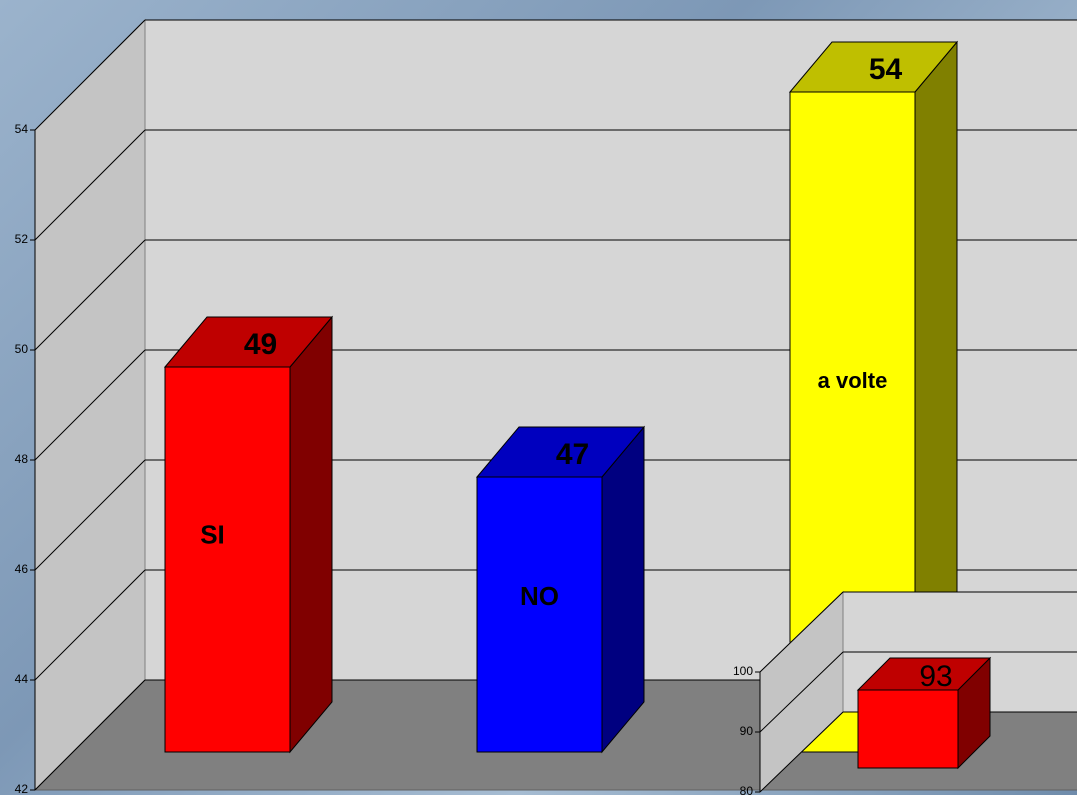 The height and width of the screenshot is (795, 1077). I want to click on y-tick-label: 48, so click(22, 459).